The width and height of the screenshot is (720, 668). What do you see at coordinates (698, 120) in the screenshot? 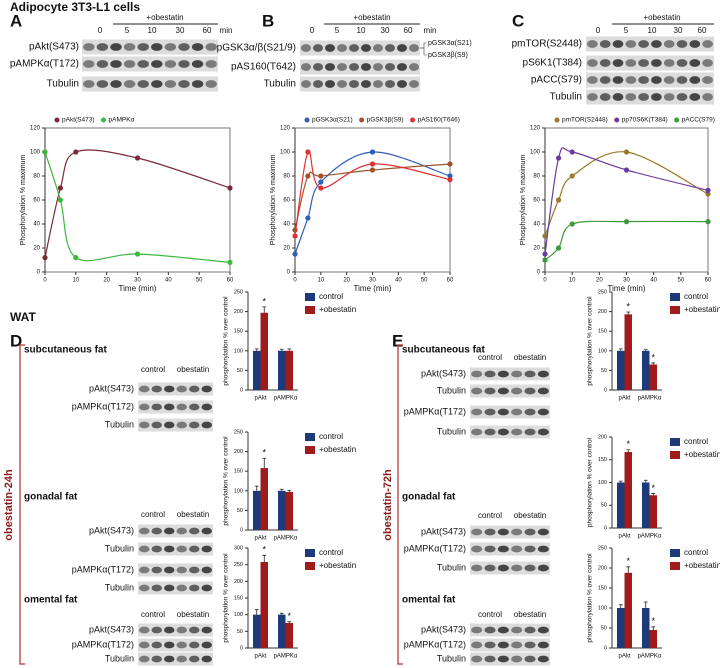
I see `legend-label: pACC(S79)` at bounding box center [698, 120].